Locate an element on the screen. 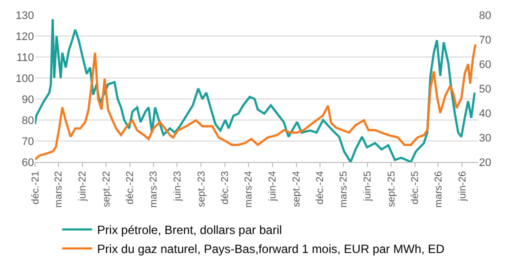  x-tick-label: mars-26 is located at coordinates (438, 189).